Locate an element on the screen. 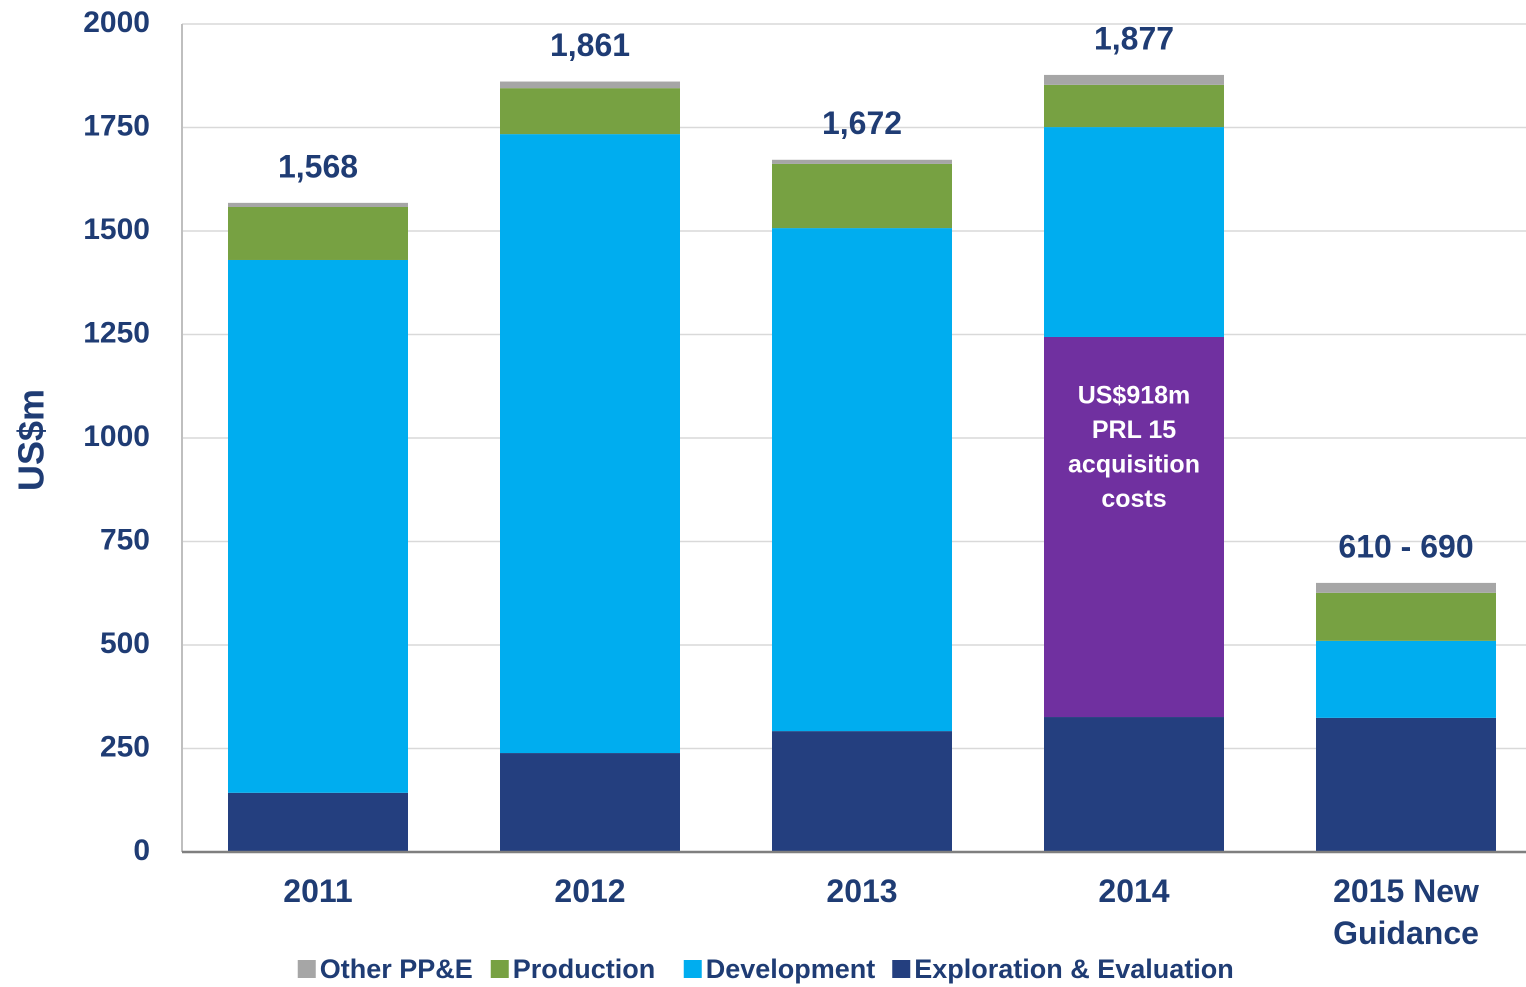  y-tick-label: 1000 is located at coordinates (116, 436).